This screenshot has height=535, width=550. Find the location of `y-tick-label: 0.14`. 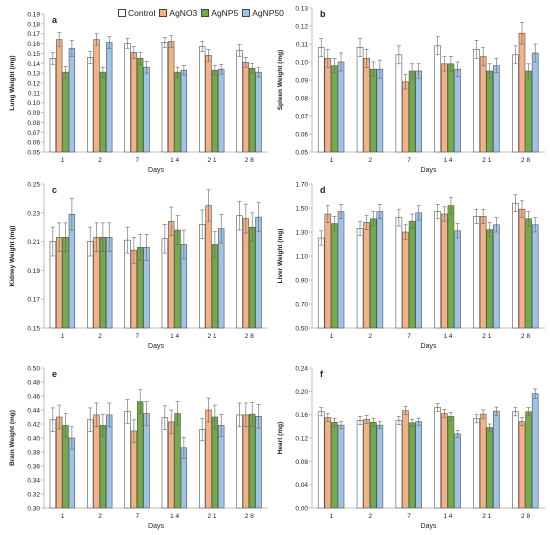

y-tick-label: 0.14 is located at coordinates (33, 64).